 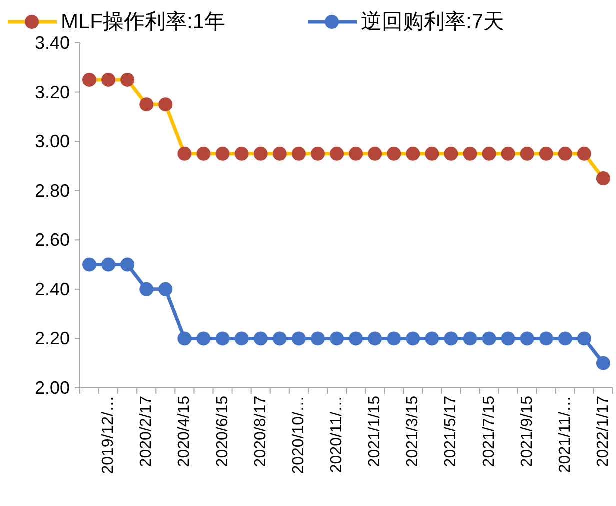 I want to click on x-tick-label: 2020/4/15, so click(x=185, y=432).